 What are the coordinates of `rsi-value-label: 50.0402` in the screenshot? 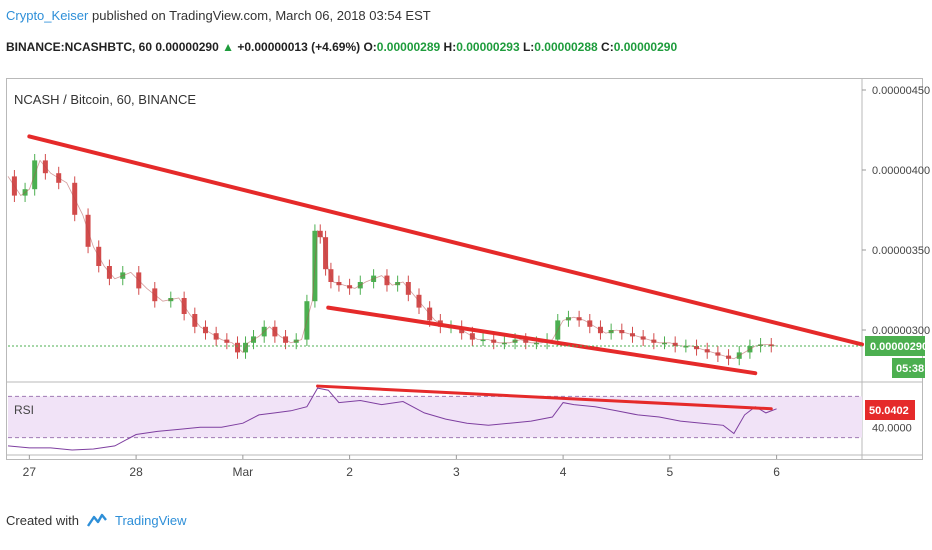 It's located at (889, 411).